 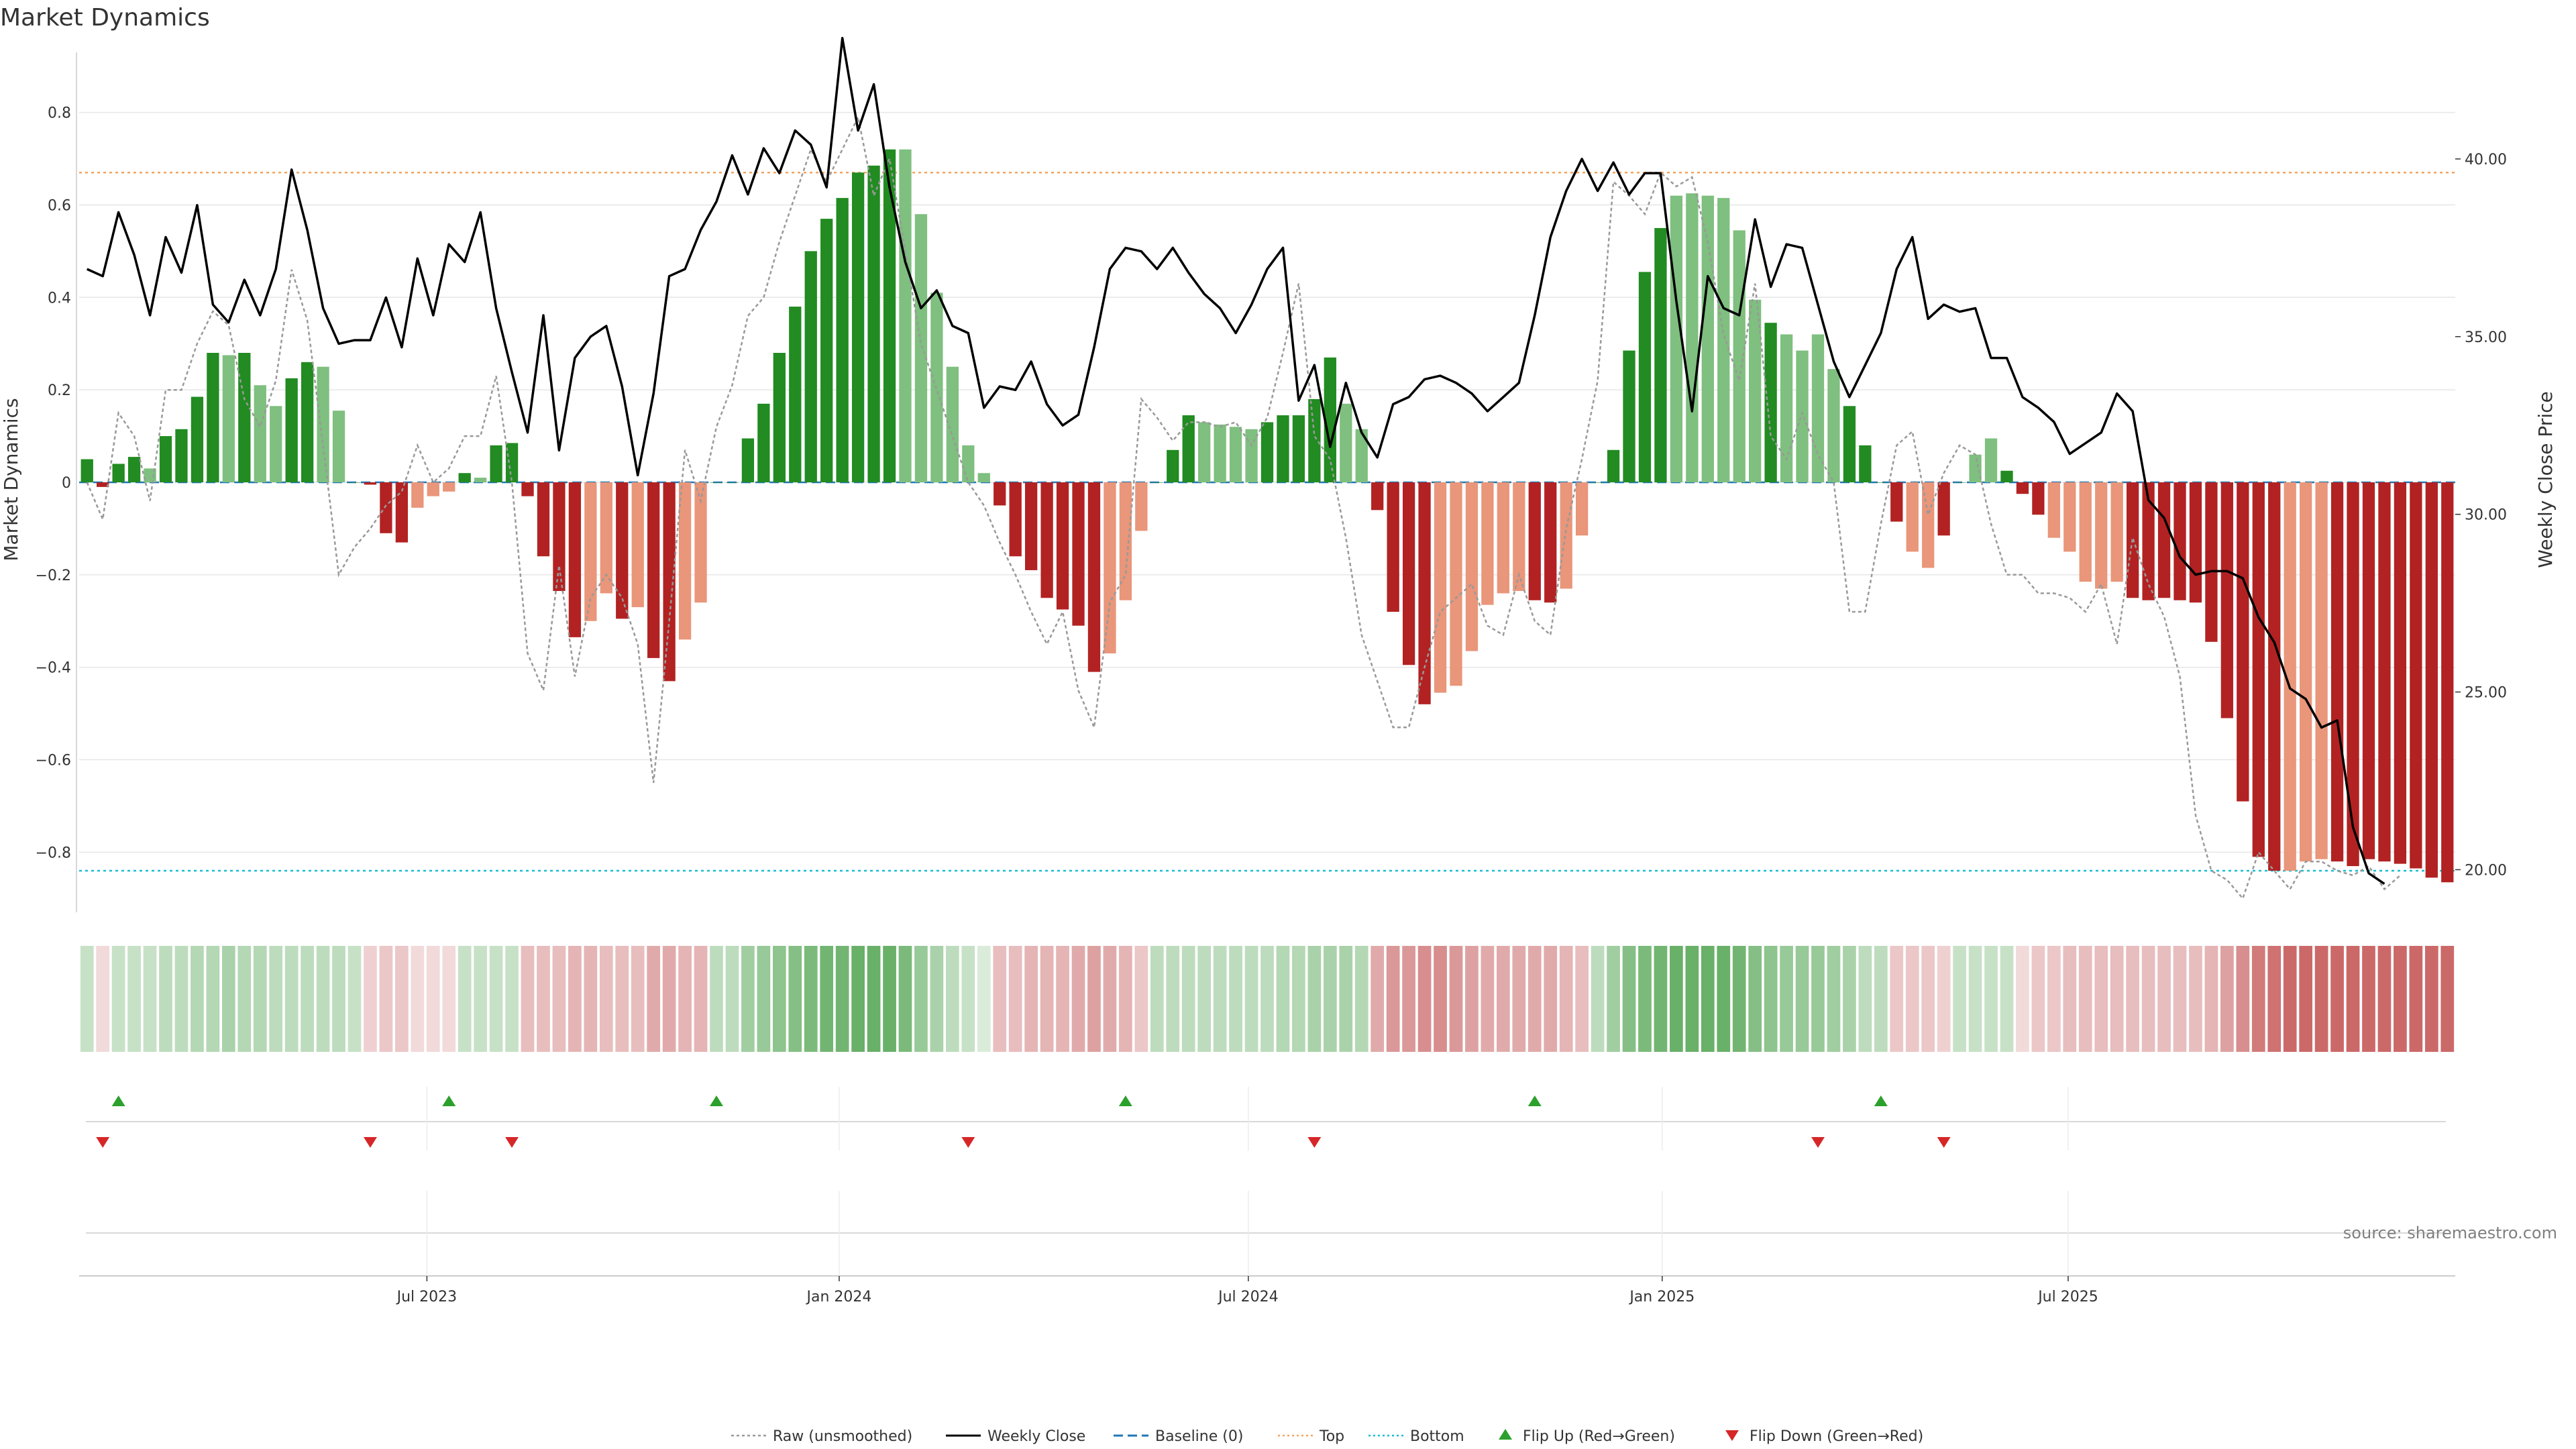 I want to click on y-tick-label: 0.8, so click(x=59, y=113).